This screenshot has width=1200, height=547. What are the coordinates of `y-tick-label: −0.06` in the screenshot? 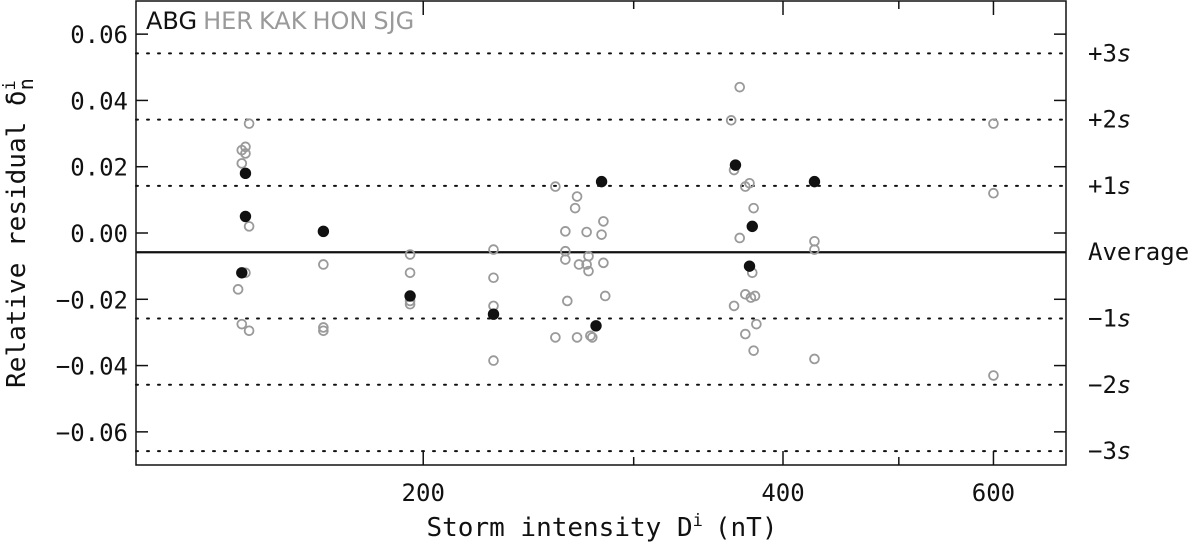 It's located at (92, 433).